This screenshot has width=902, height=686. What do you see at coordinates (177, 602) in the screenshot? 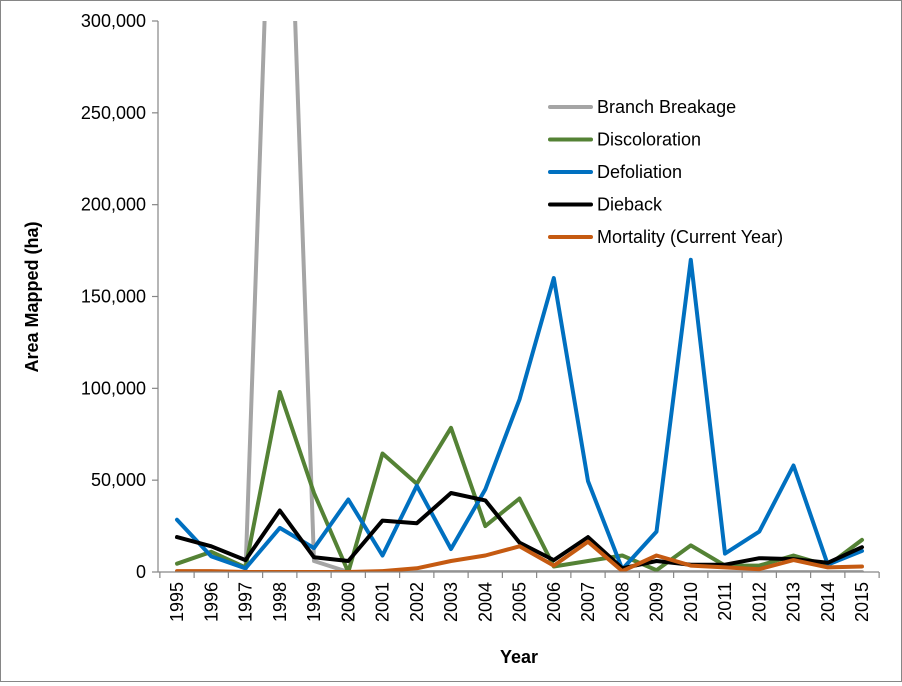
I see `x-tick-label: 1995` at bounding box center [177, 602].